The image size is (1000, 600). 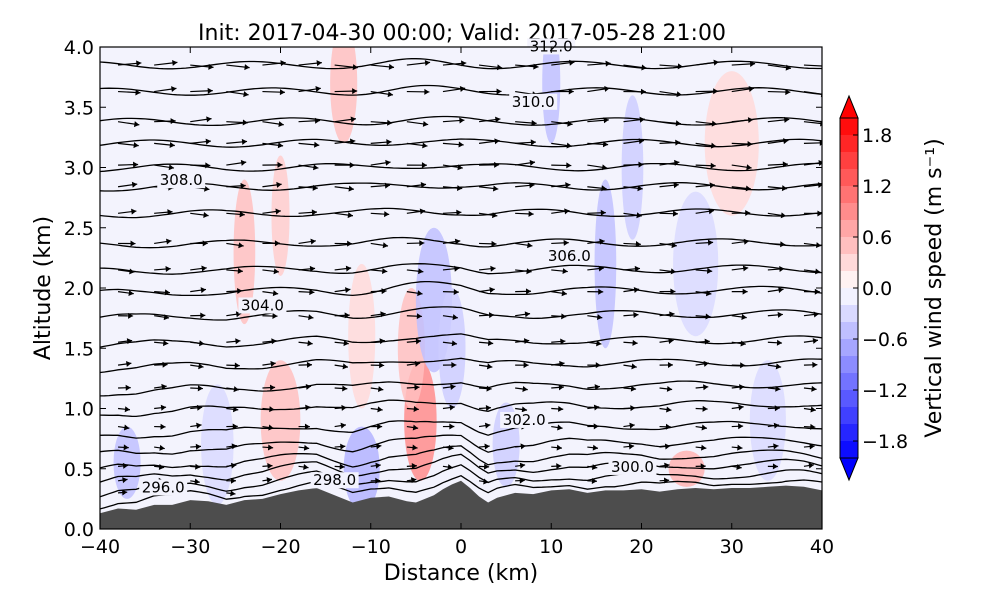 What do you see at coordinates (934, 287) in the screenshot?
I see `colorbar-label: Vertical wind speed (m s⁻¹)` at bounding box center [934, 287].